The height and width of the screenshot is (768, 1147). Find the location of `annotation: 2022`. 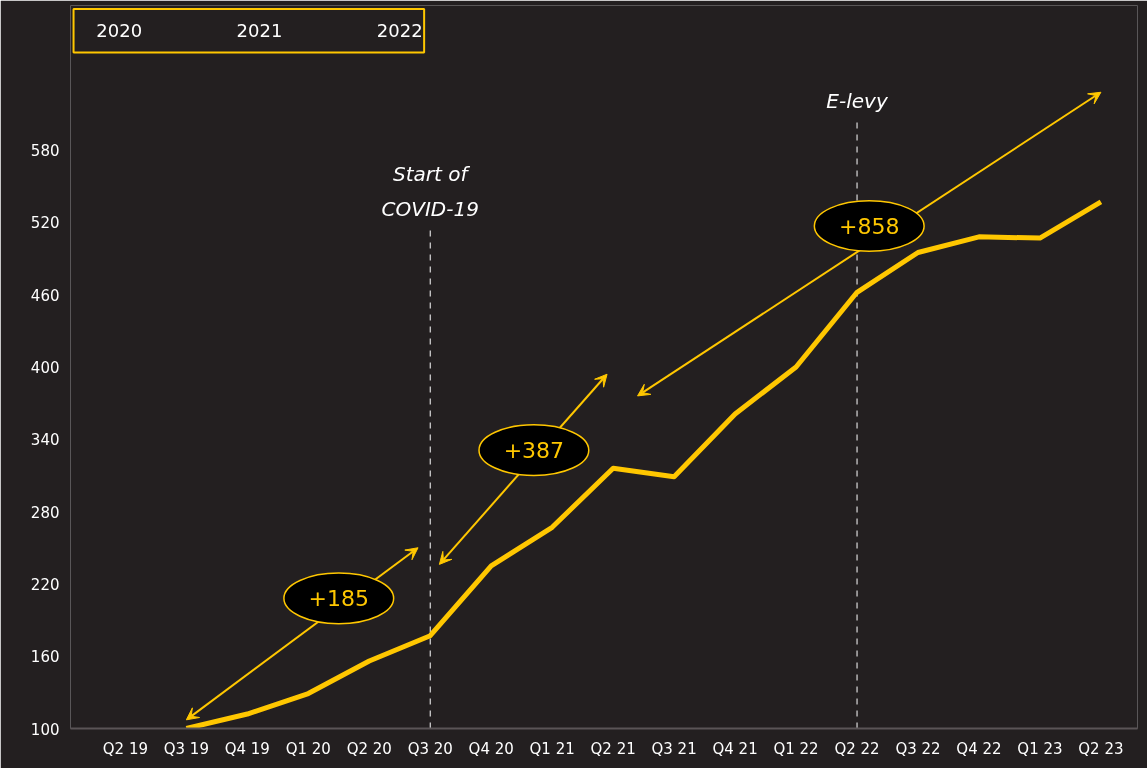

annotation: 2022 is located at coordinates (399, 31).